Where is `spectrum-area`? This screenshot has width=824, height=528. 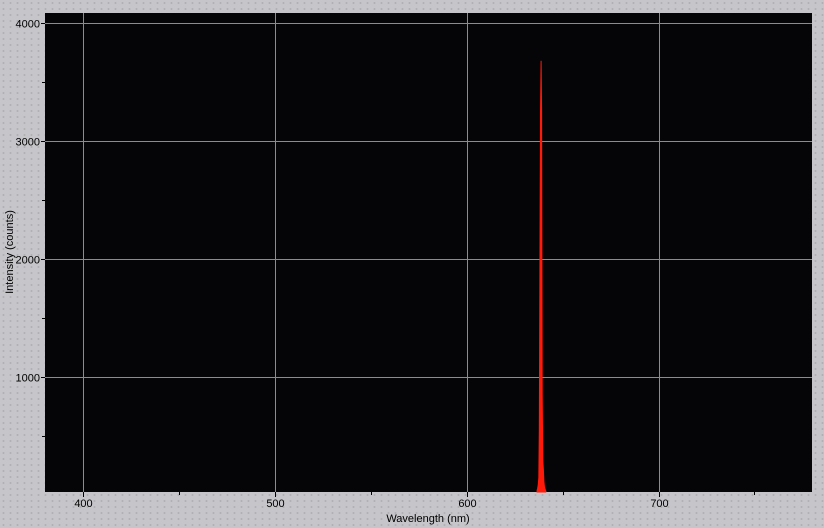 spectrum-area is located at coordinates (541, 276).